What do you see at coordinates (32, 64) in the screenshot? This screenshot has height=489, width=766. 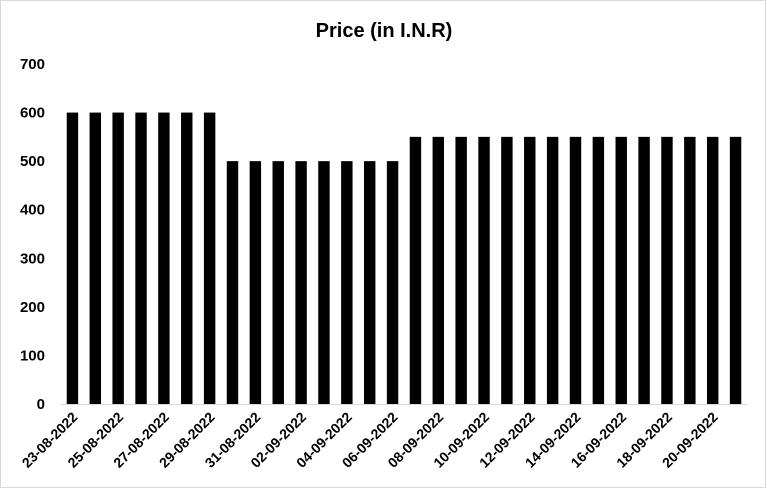 I see `y-tick-label: 700` at bounding box center [32, 64].